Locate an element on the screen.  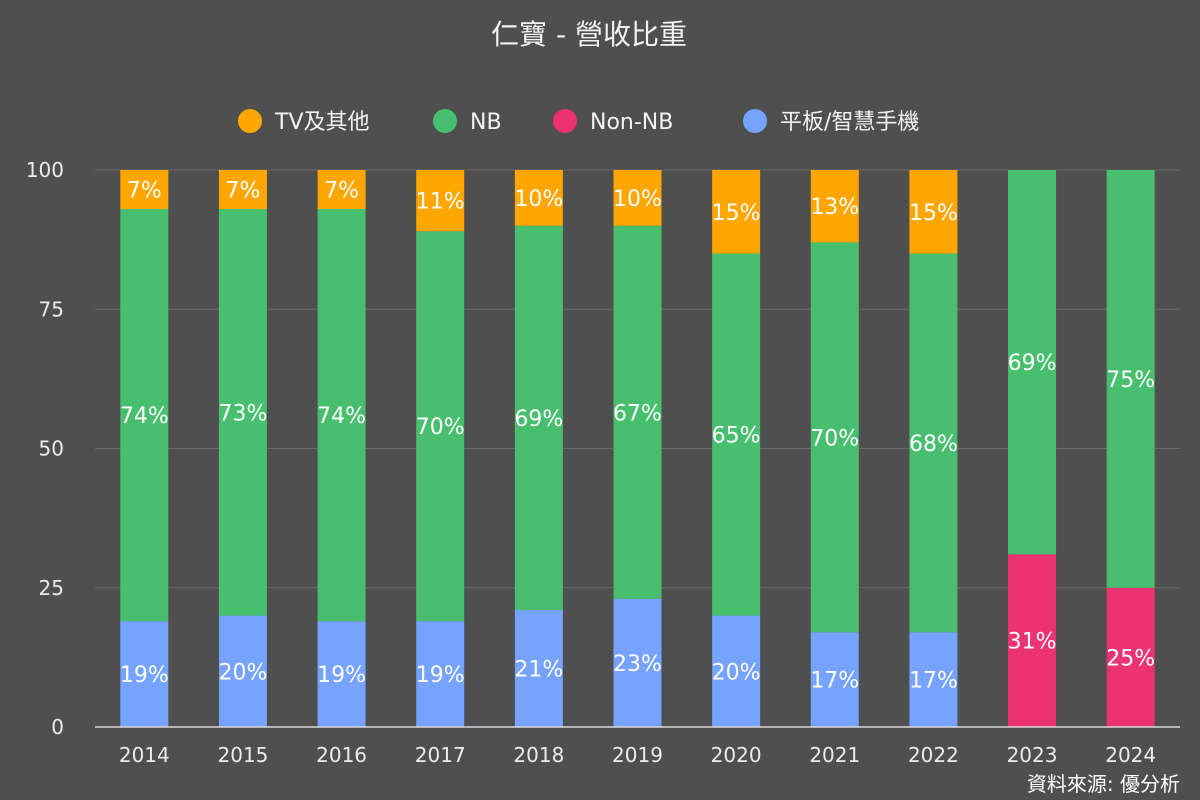
legend-item: TV及其他 is located at coordinates (304, 122).